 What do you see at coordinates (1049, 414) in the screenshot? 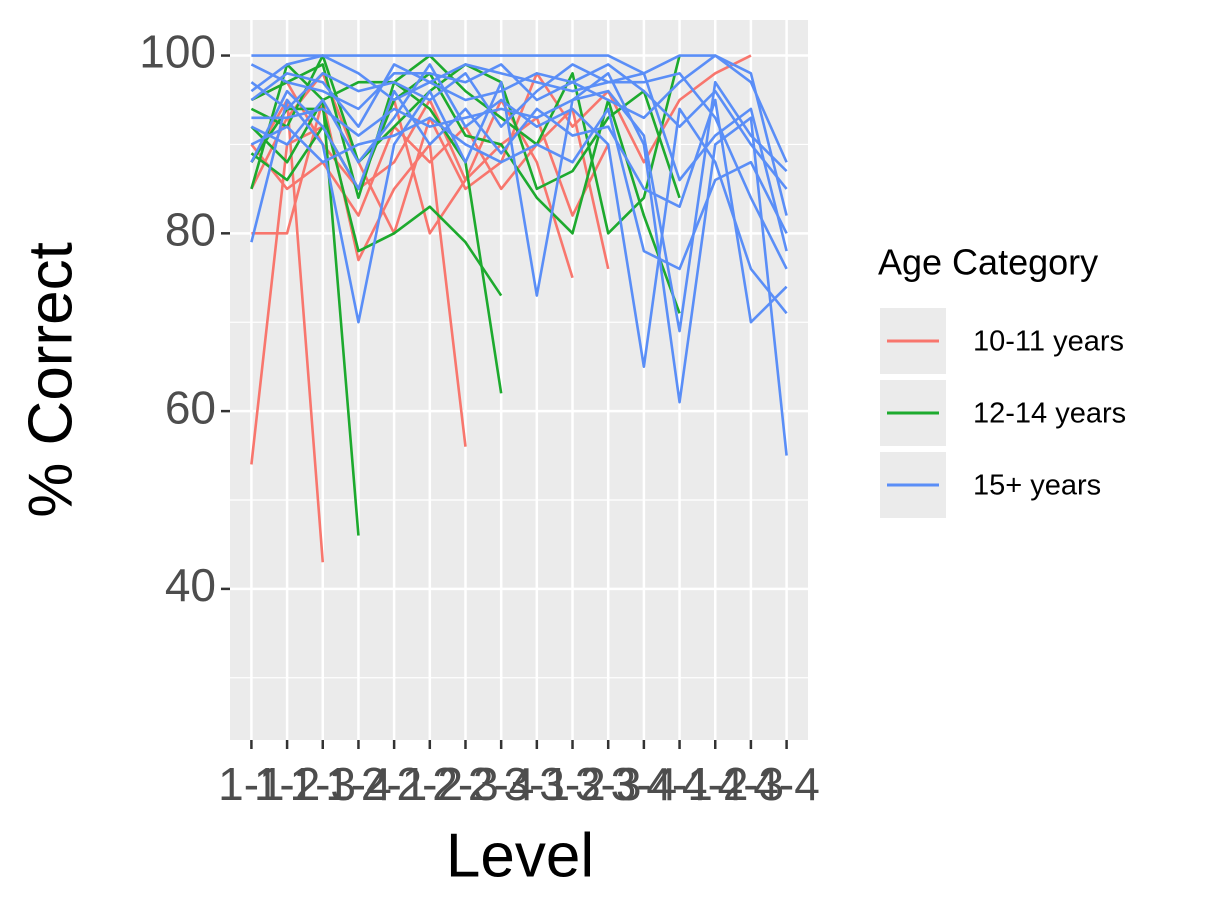
I see `legend-label: 12-14 years` at bounding box center [1049, 414].